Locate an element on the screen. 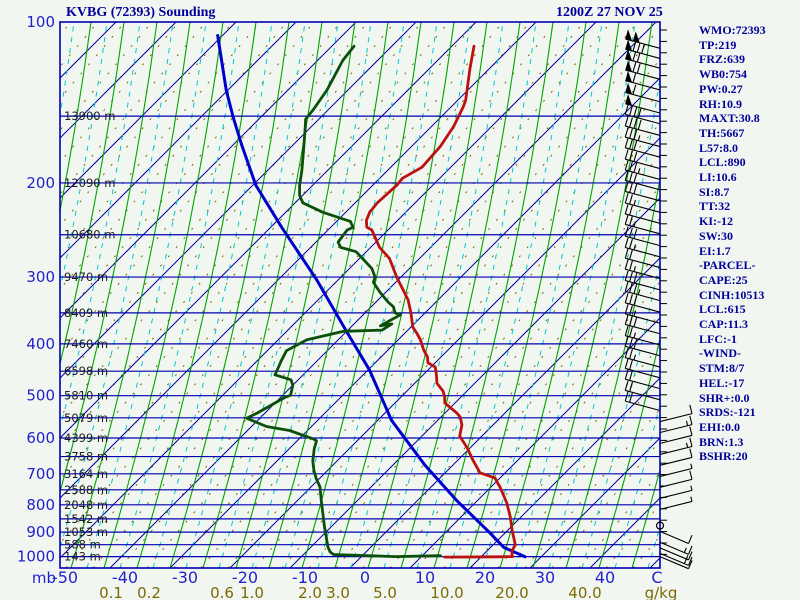 The height and width of the screenshot is (600, 800). temperature-label: 20 is located at coordinates (485, 577).